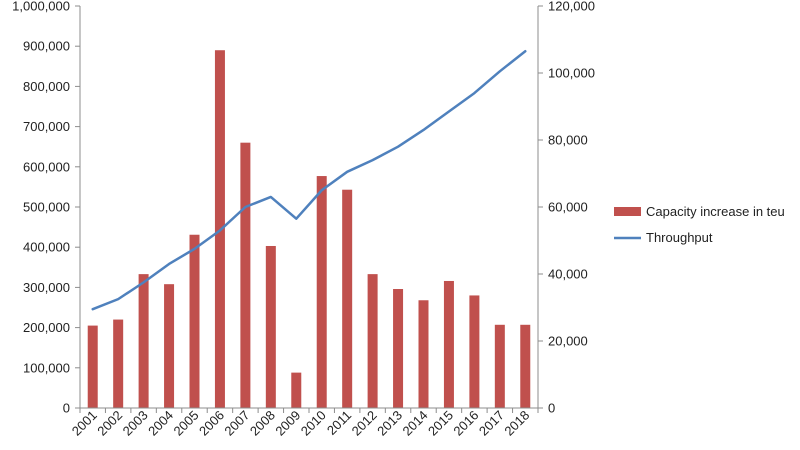 The width and height of the screenshot is (800, 450). I want to click on left-tick-label: 1,000,000, so click(41, 7).